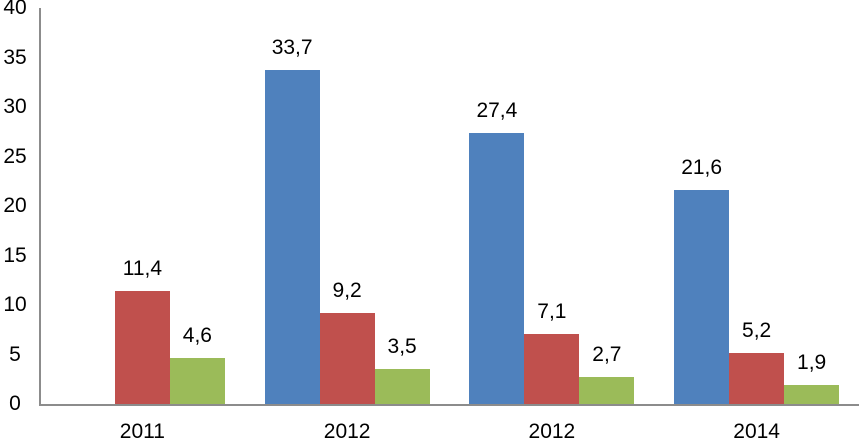 The width and height of the screenshot is (863, 441). I want to click on bar-value-label: 33,7, so click(292, 48).